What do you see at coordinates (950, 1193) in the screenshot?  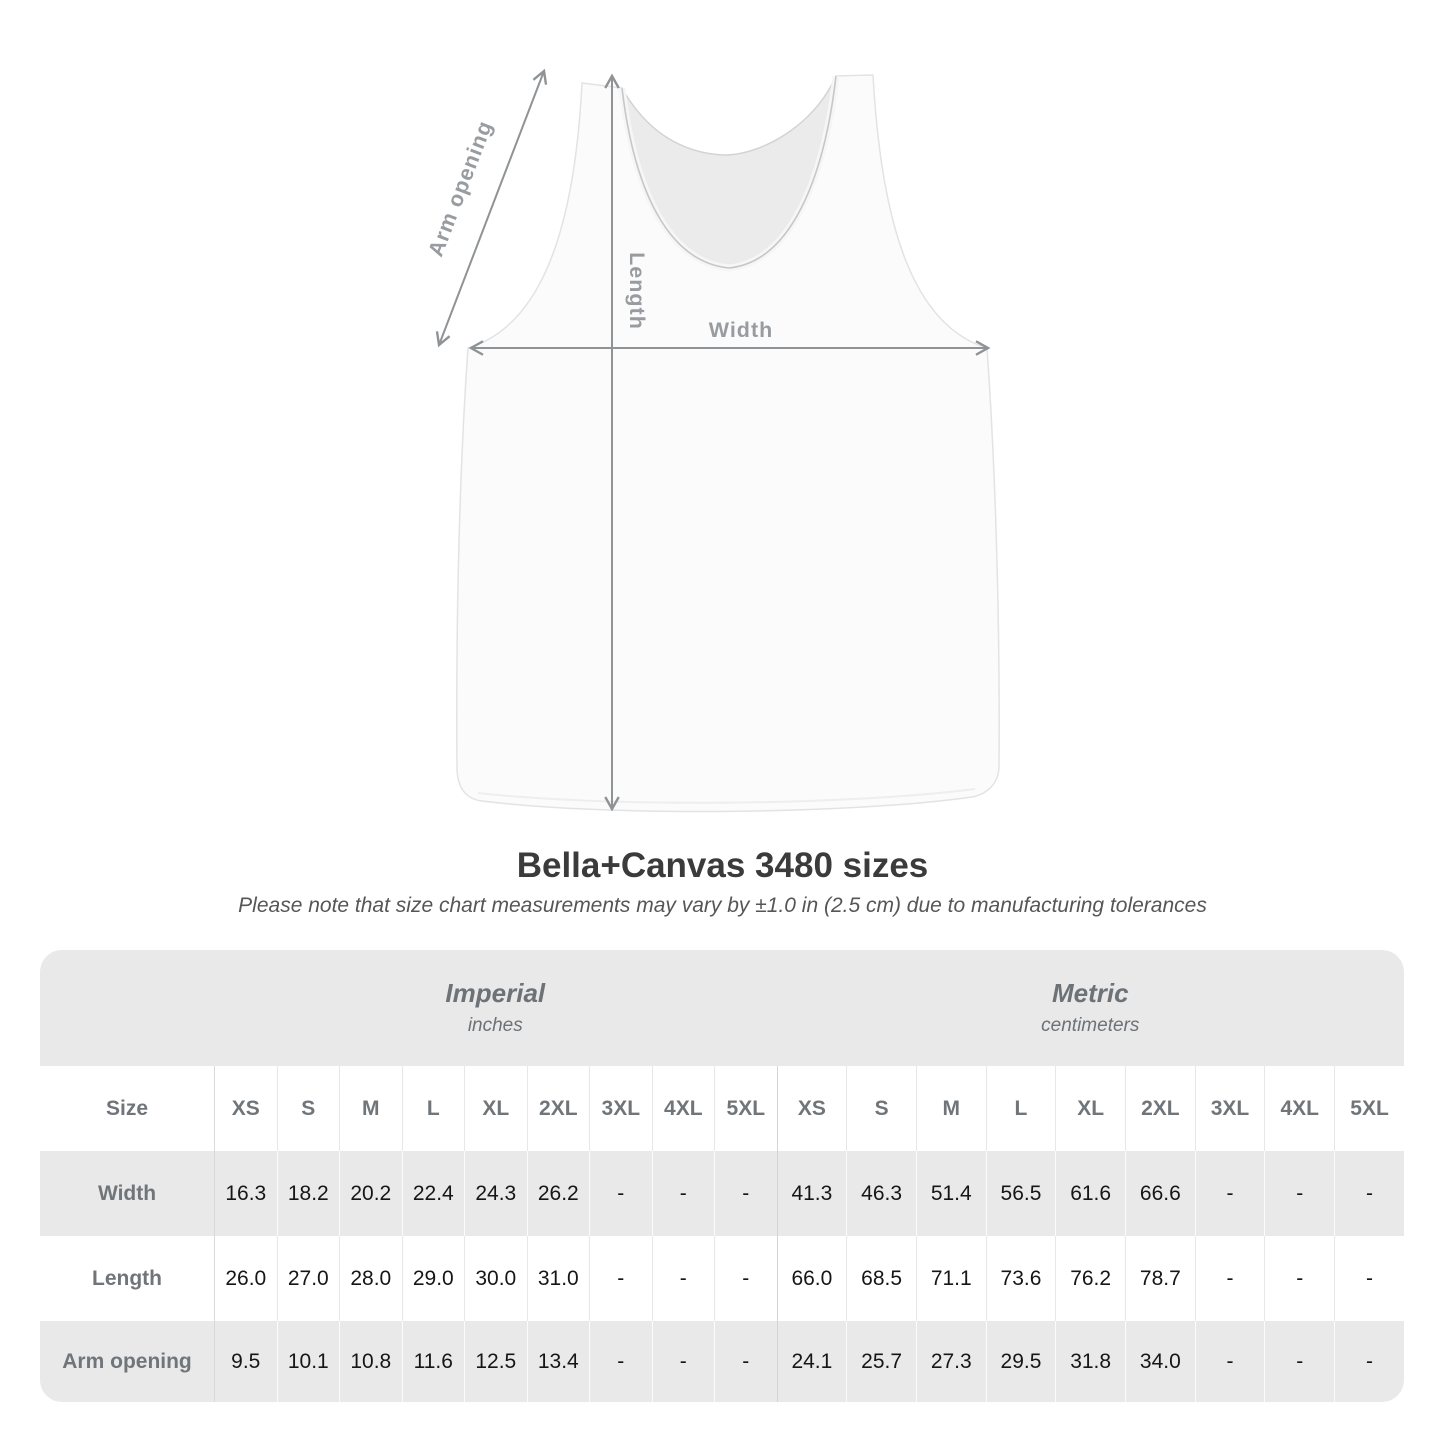 I see `value-cell: 51.4` at bounding box center [950, 1193].